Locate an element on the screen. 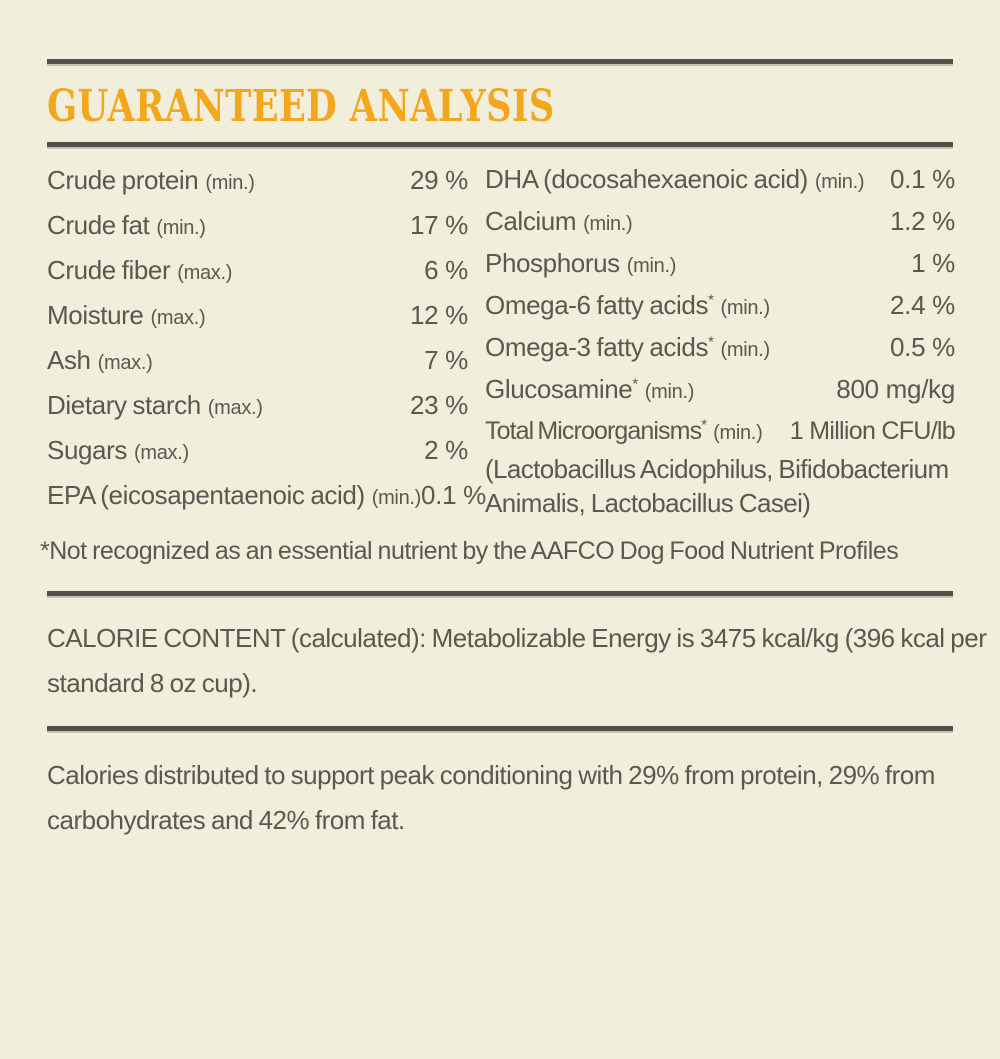  calorie-distribution-line: carbohydrates and 42% from fat. is located at coordinates (226, 820).